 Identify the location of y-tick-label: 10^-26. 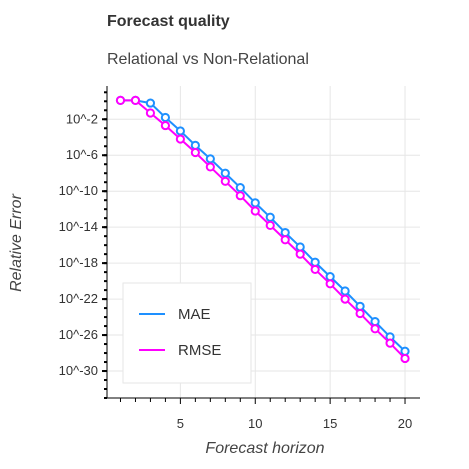
(78, 334).